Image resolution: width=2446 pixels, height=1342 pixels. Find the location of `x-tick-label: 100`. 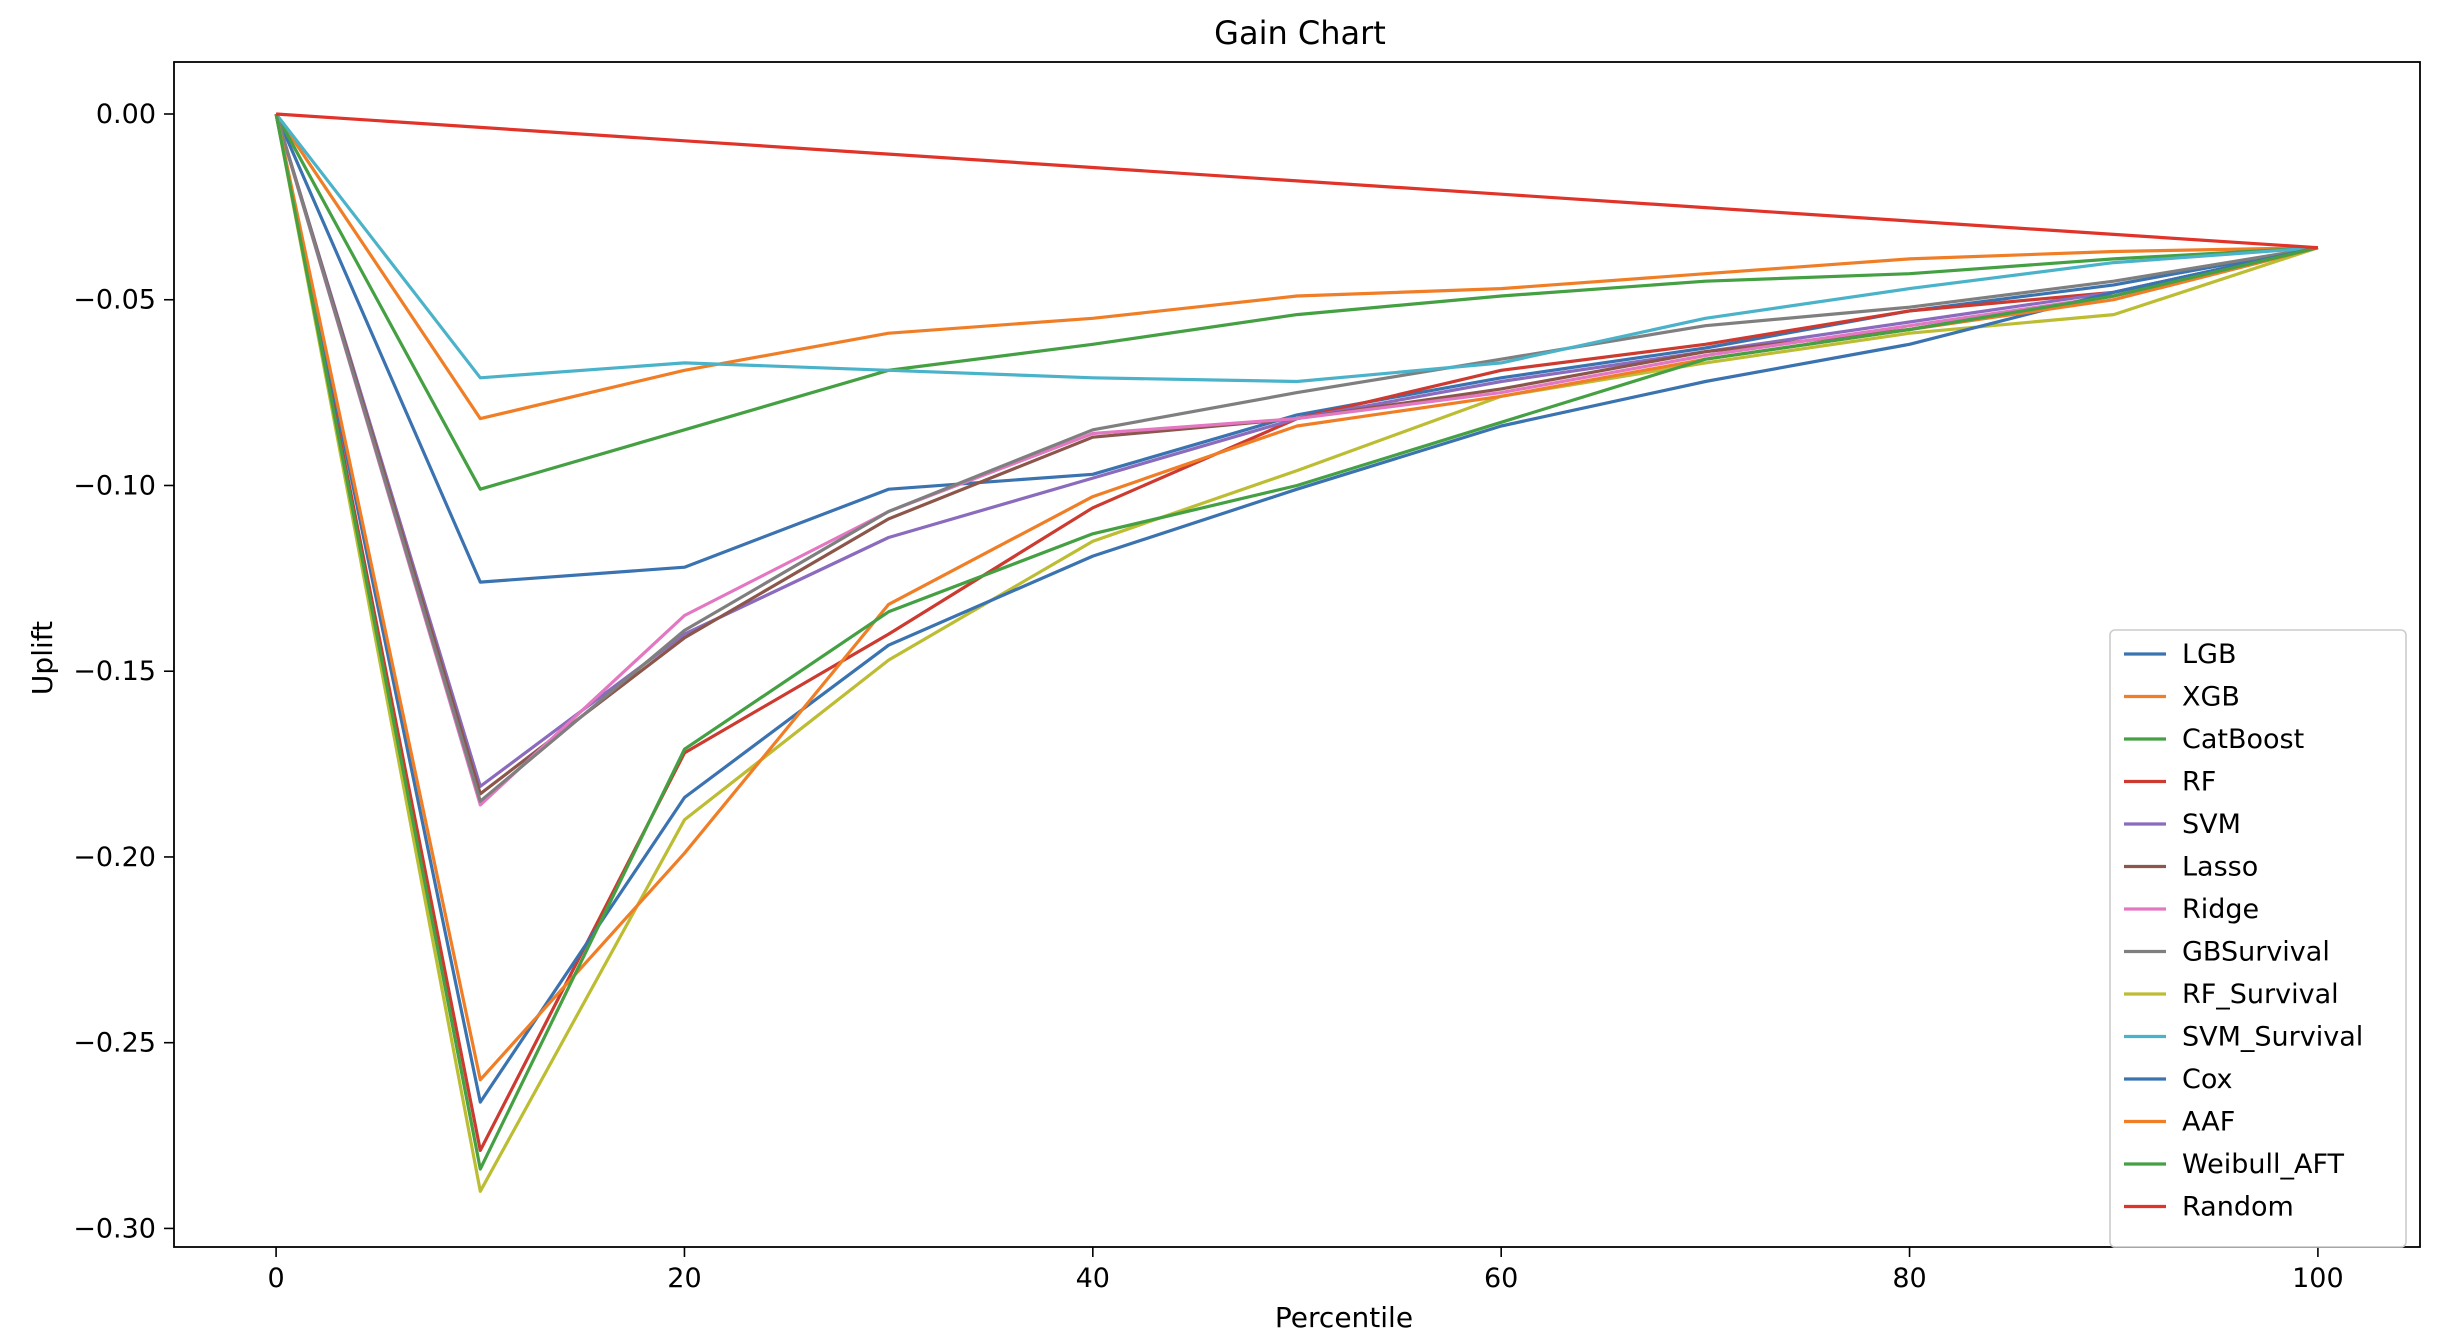

x-tick-label: 100 is located at coordinates (2318, 1278).